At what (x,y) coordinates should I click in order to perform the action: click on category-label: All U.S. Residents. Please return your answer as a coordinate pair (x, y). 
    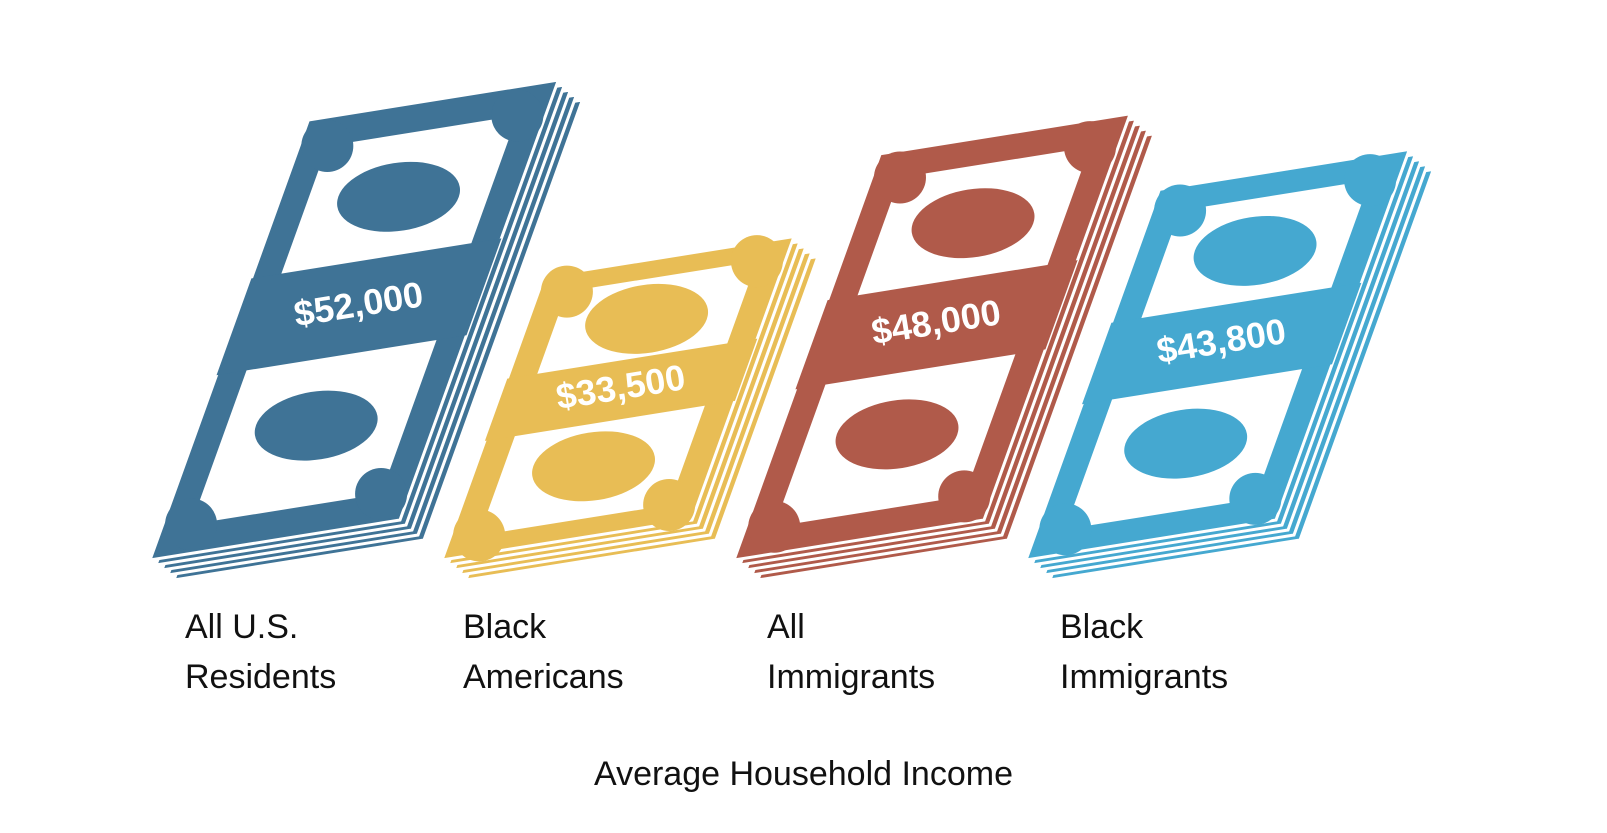
    Looking at the image, I should click on (261, 652).